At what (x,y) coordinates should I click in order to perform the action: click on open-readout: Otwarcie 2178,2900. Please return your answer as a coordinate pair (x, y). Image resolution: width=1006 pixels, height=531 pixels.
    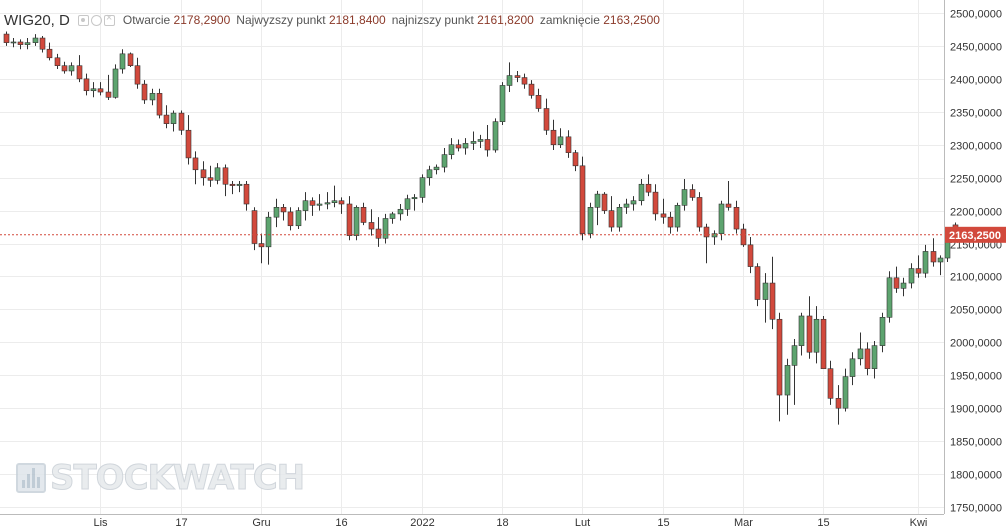
    Looking at the image, I should click on (176, 20).